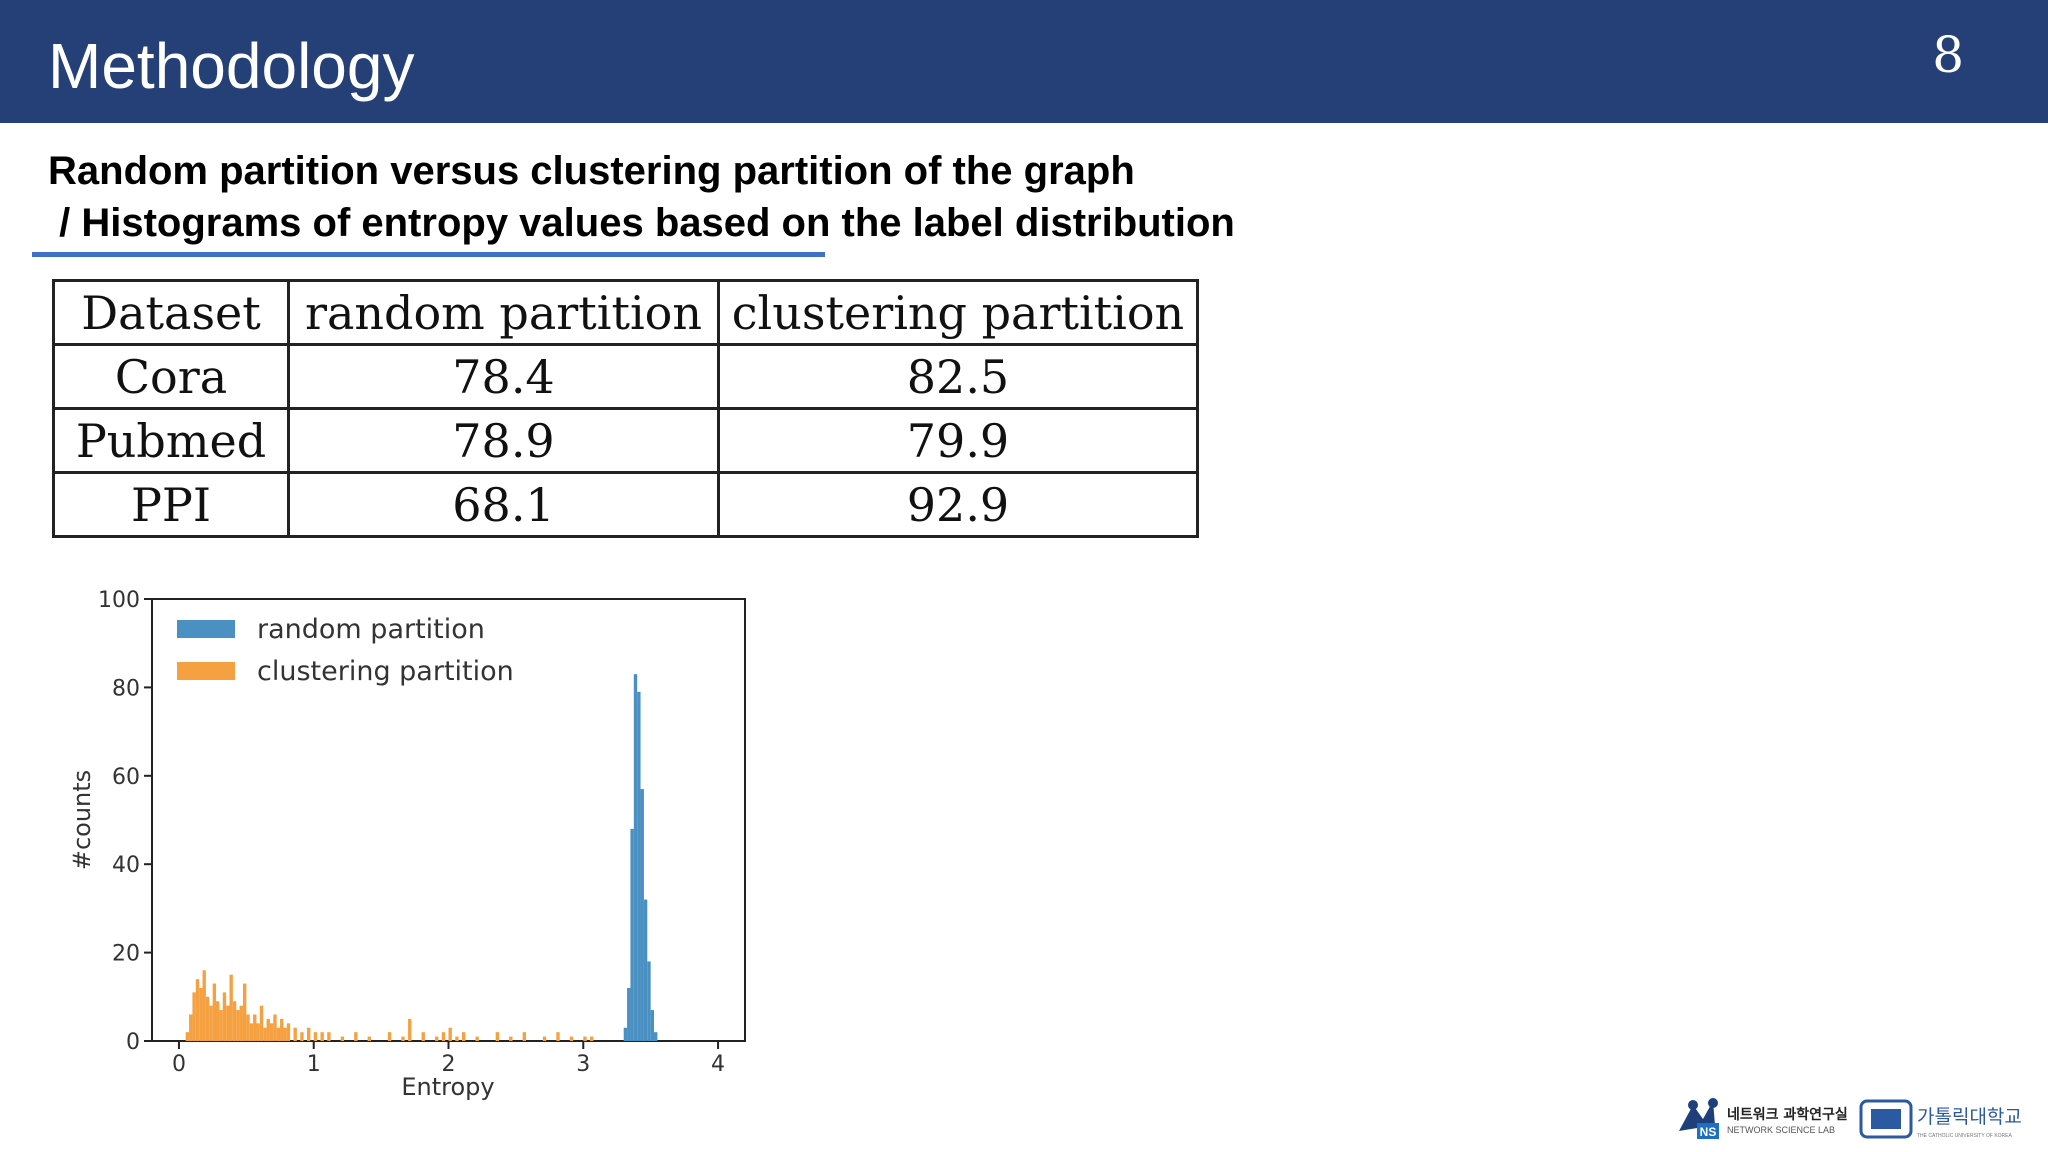  What do you see at coordinates (1948, 55) in the screenshot?
I see `page-number: 8` at bounding box center [1948, 55].